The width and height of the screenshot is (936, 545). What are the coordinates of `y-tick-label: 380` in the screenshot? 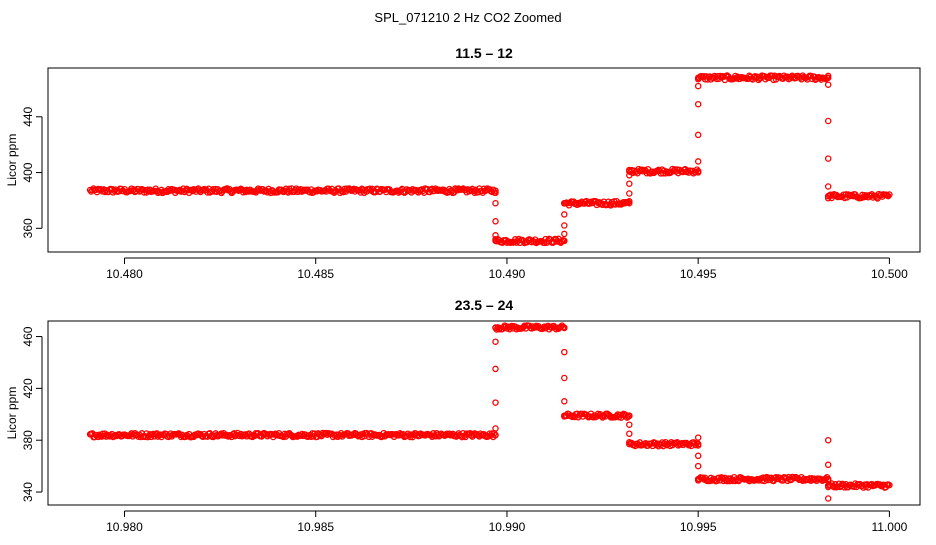 It's located at (28, 440).